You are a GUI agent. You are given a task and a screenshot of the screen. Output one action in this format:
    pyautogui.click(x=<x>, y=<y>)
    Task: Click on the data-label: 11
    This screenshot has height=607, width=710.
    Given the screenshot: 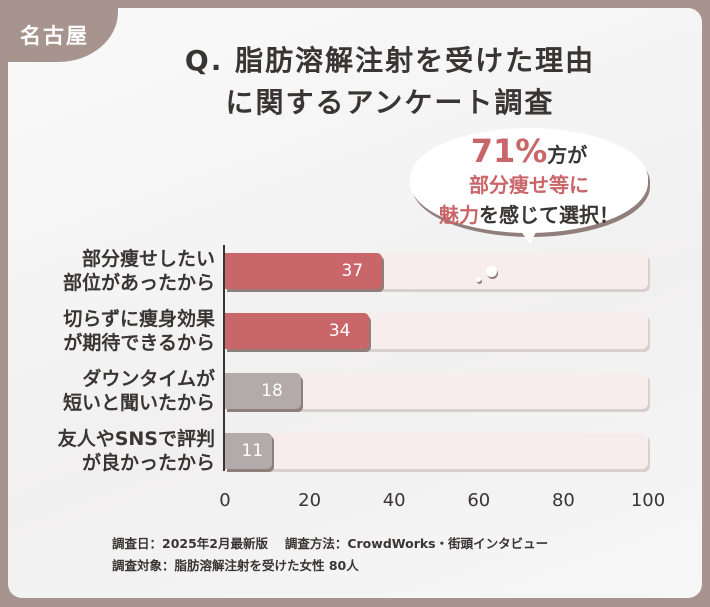 What is the action you would take?
    pyautogui.click(x=252, y=451)
    